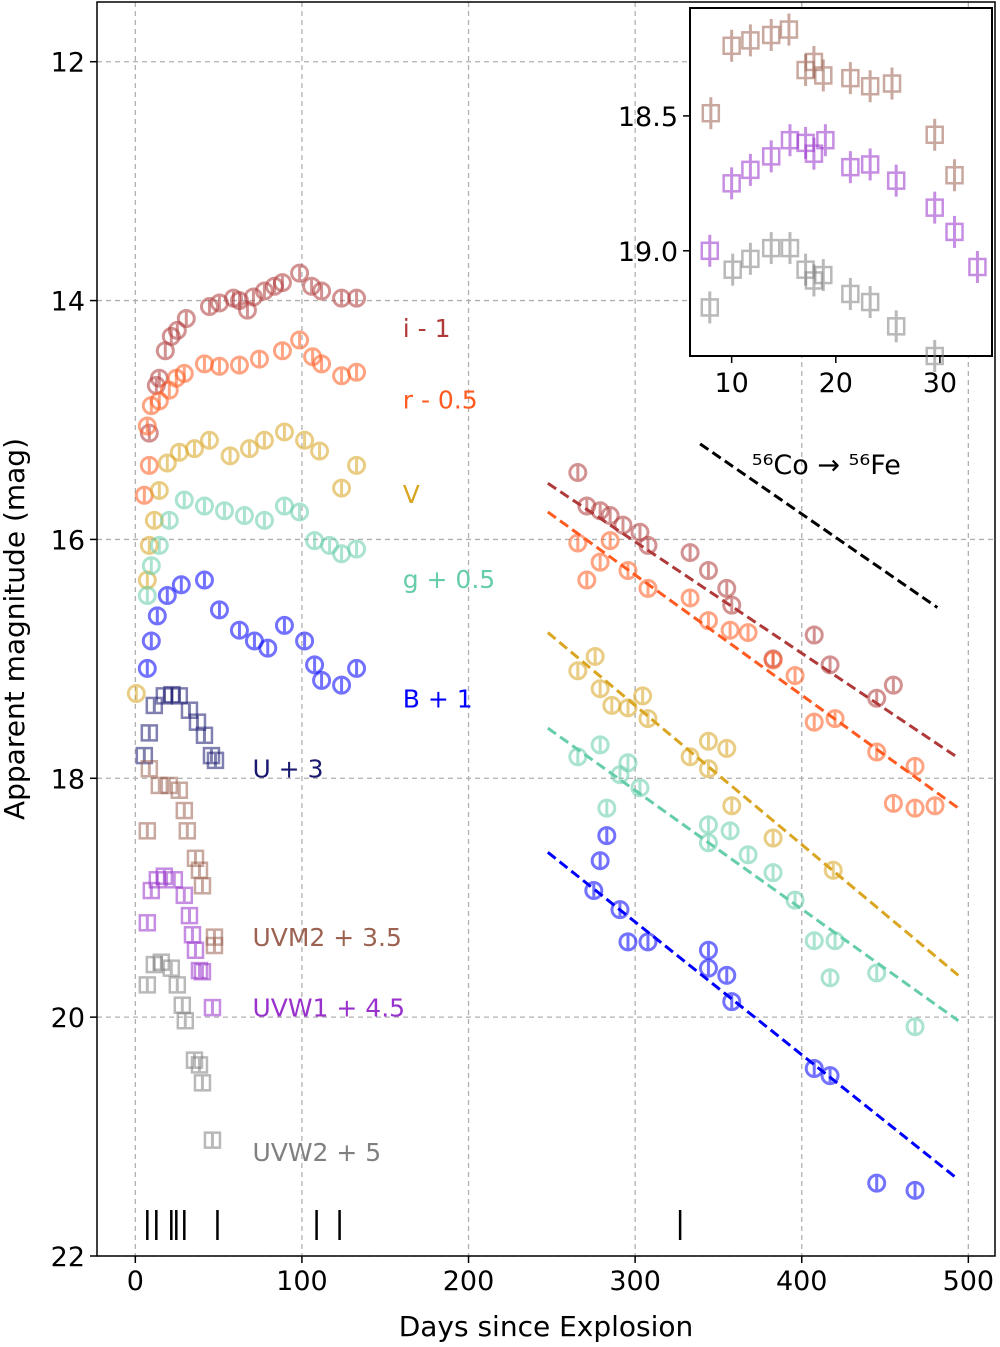 This screenshot has height=1347, width=1000. Describe the element at coordinates (68, 1257) in the screenshot. I see `y-tick-label: 22` at that location.